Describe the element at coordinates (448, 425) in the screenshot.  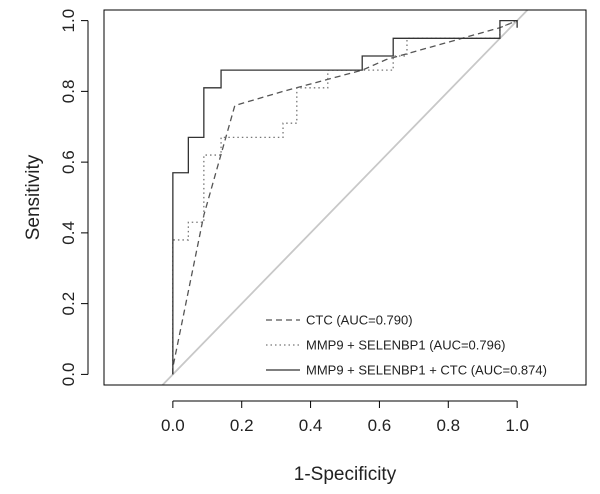
I see `x-tick-label: 0.8` at that location.